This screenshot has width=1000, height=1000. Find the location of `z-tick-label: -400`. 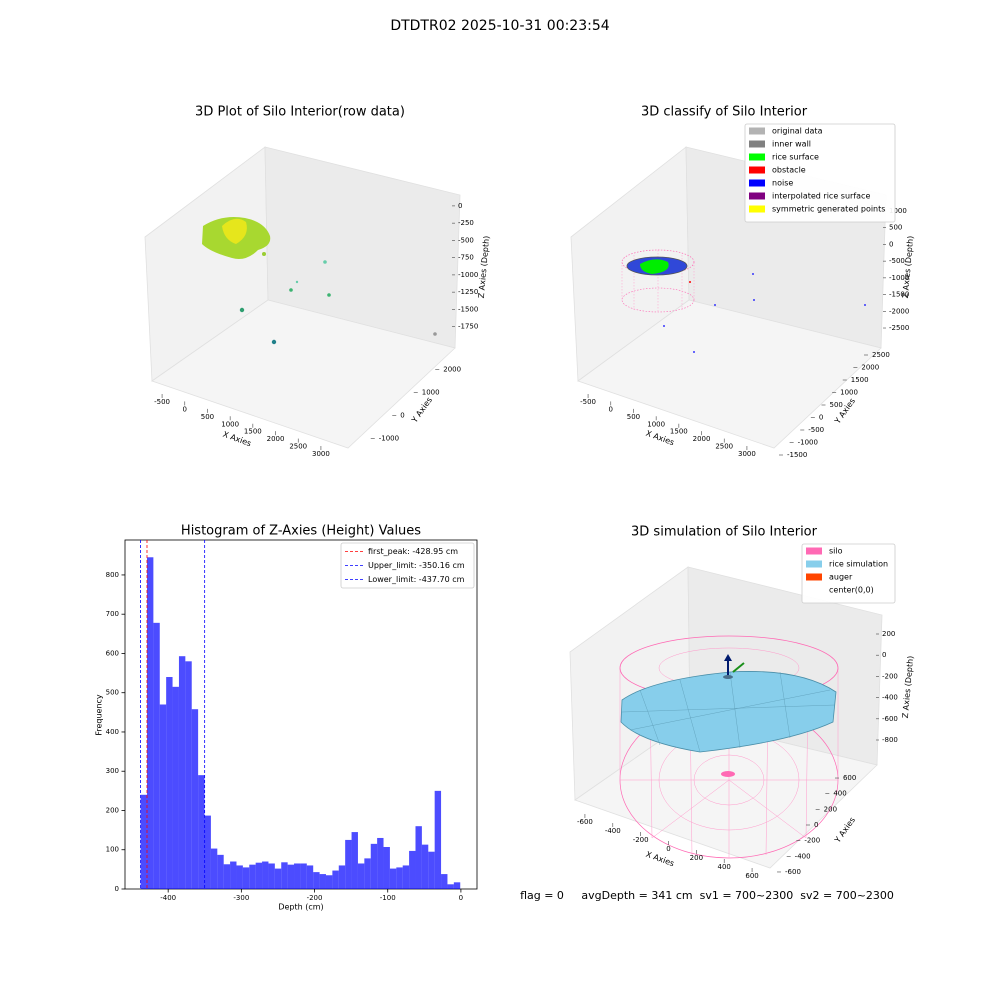

z-tick-label: -400 is located at coordinates (890, 698).